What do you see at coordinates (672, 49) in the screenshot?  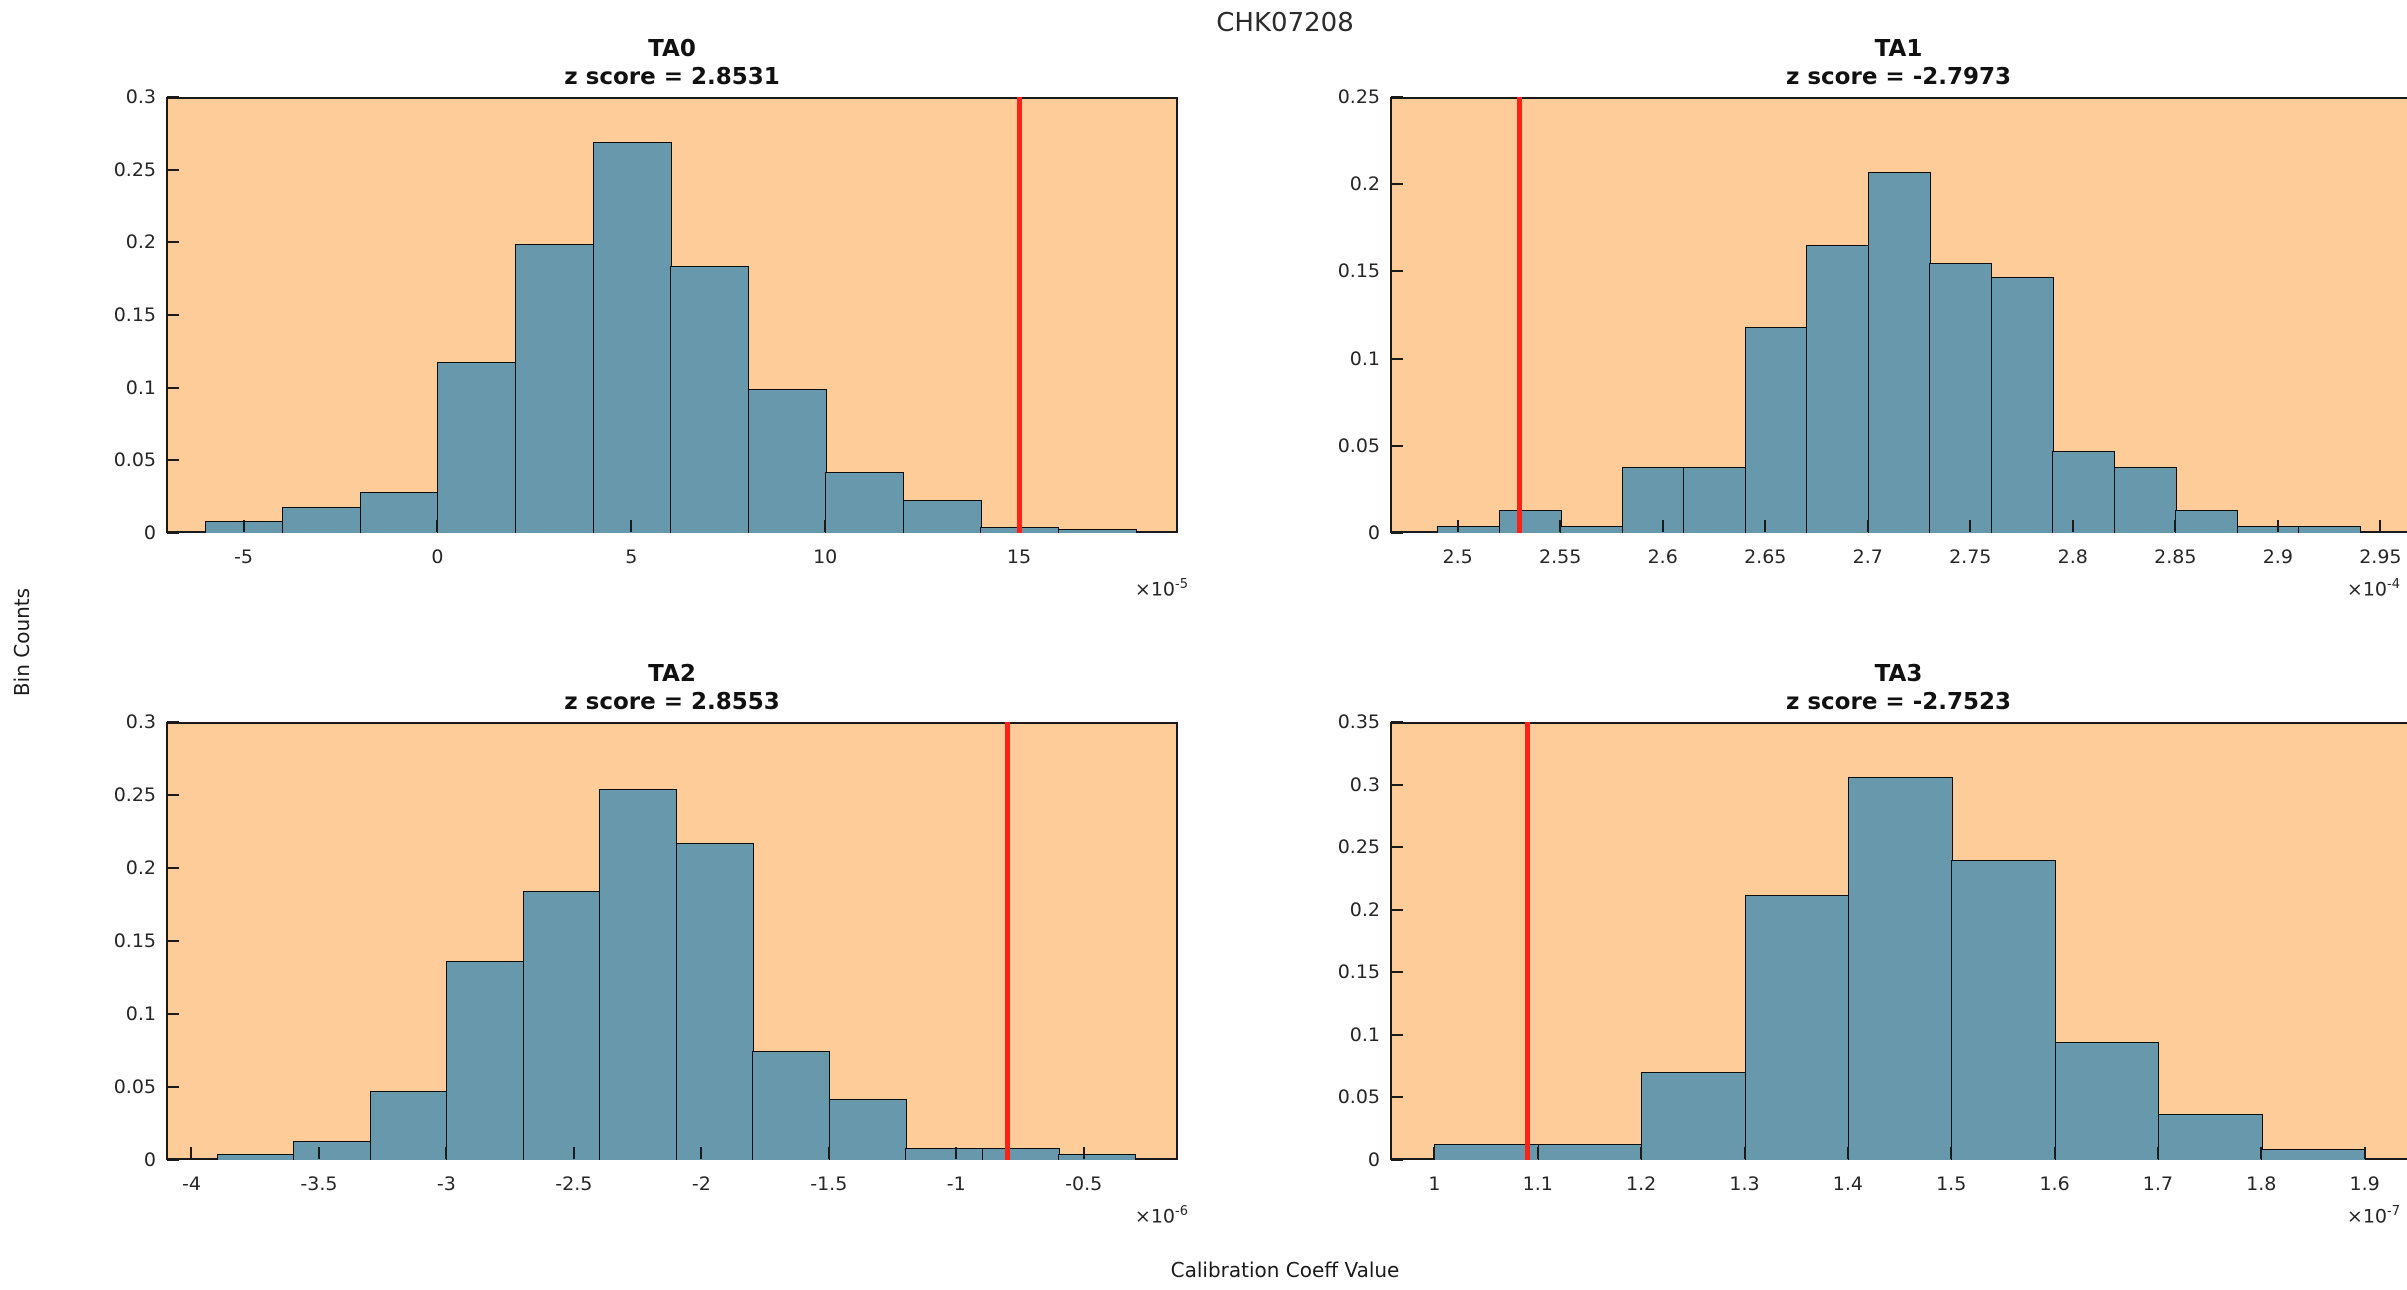 I see `subplot-title-text: TA0` at bounding box center [672, 49].